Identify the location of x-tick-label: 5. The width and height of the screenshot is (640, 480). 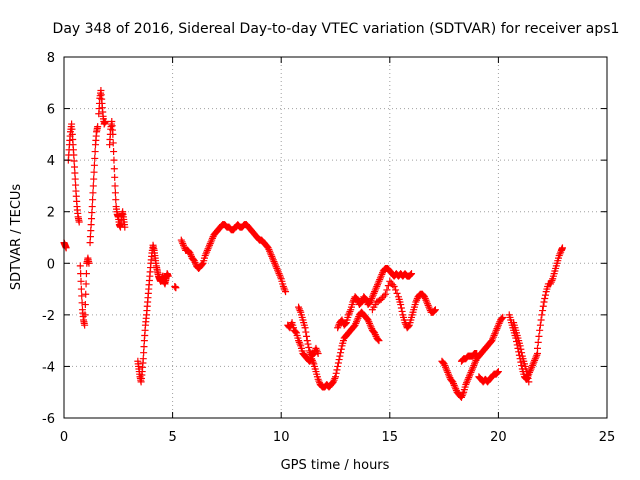
(172, 437).